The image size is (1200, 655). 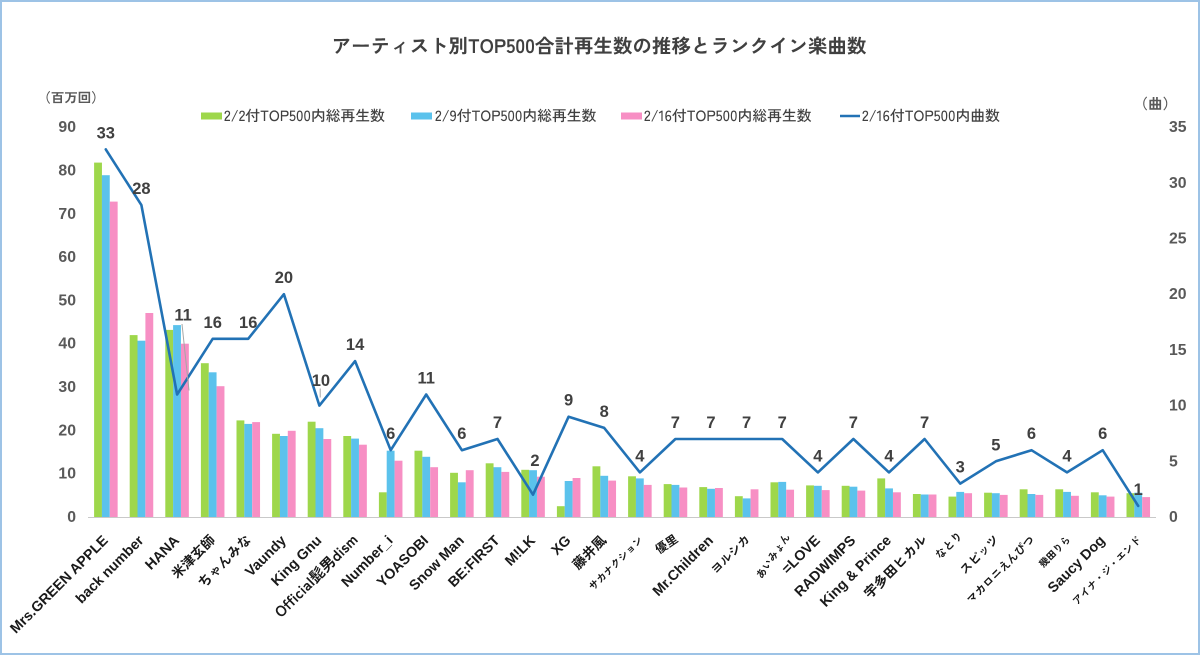 What do you see at coordinates (67, 300) in the screenshot?
I see `svg-text: 50` at bounding box center [67, 300].